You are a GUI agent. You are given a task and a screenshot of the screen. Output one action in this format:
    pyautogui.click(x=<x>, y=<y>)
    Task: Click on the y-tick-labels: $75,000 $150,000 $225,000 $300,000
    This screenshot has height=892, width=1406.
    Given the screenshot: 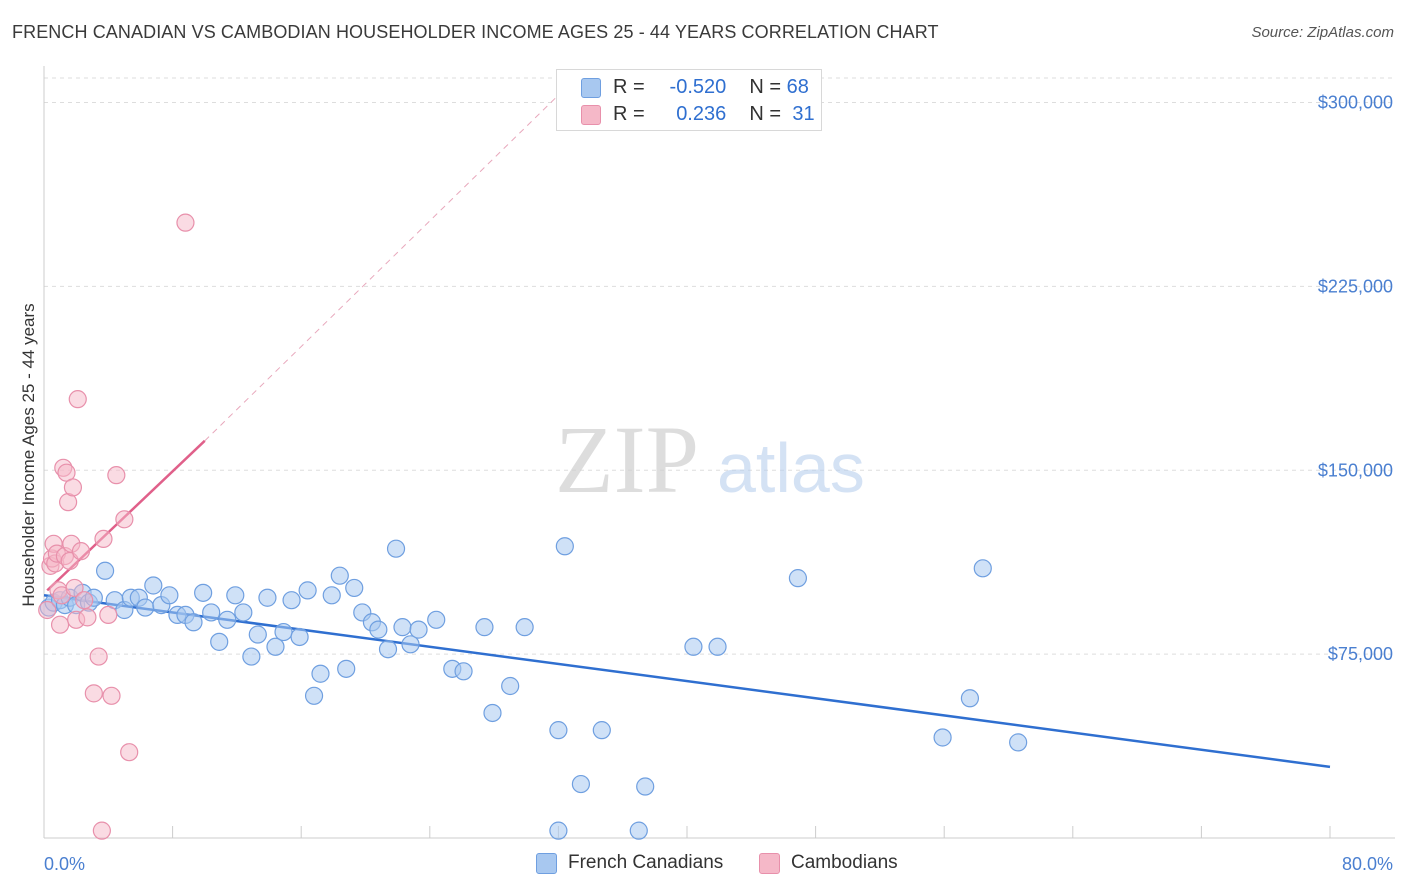 What is the action you would take?
    pyautogui.click(x=1355, y=379)
    